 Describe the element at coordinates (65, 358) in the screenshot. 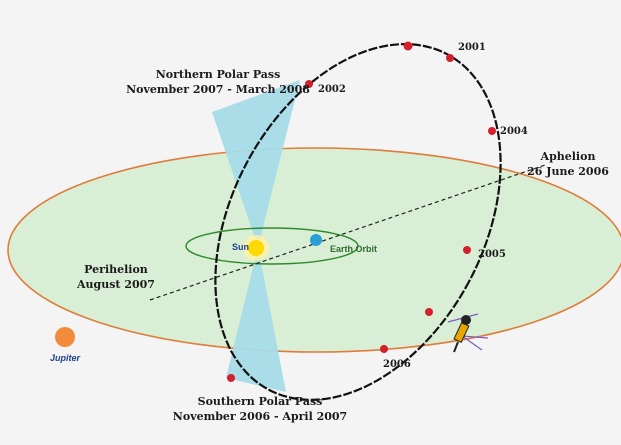

I see `jupiter-label: Jupiter` at that location.